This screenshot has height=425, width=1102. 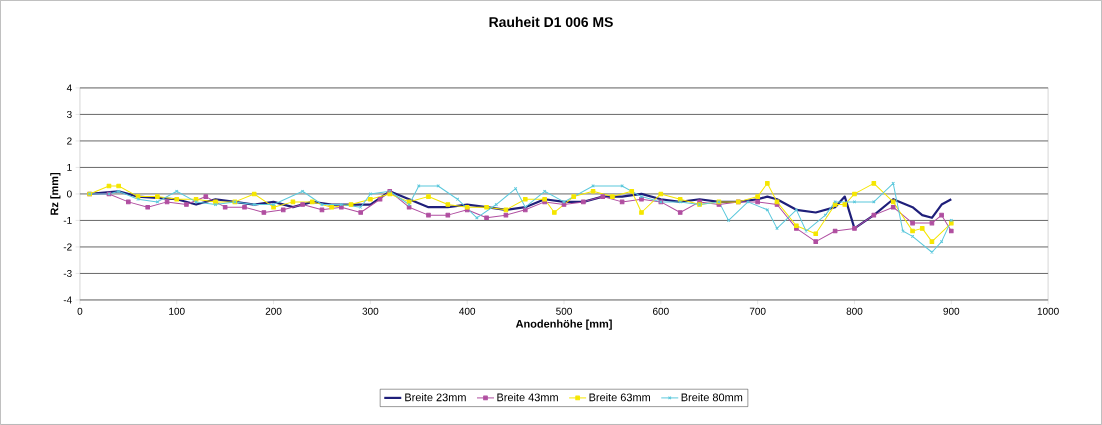 I want to click on y-tick-label: 1, so click(x=69, y=167).